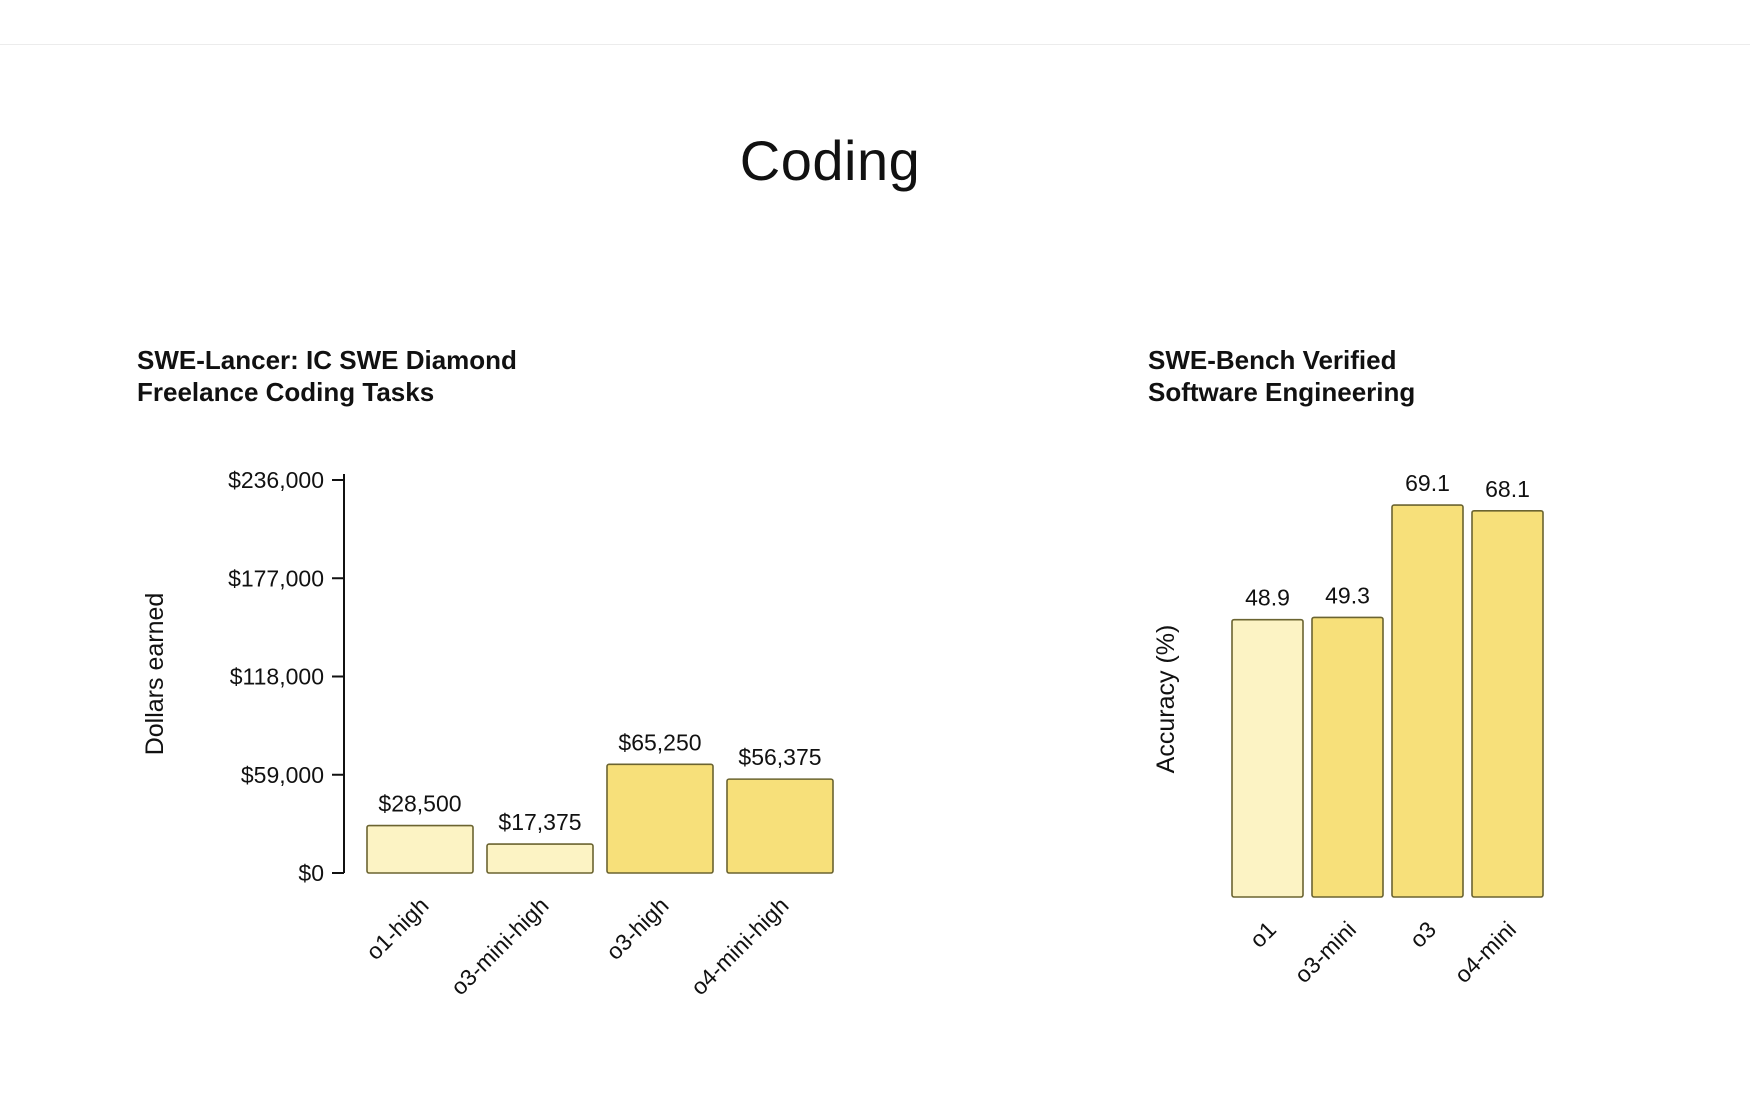  Describe the element at coordinates (1267, 598) in the screenshot. I see `bar-value-label: 48.9` at that location.